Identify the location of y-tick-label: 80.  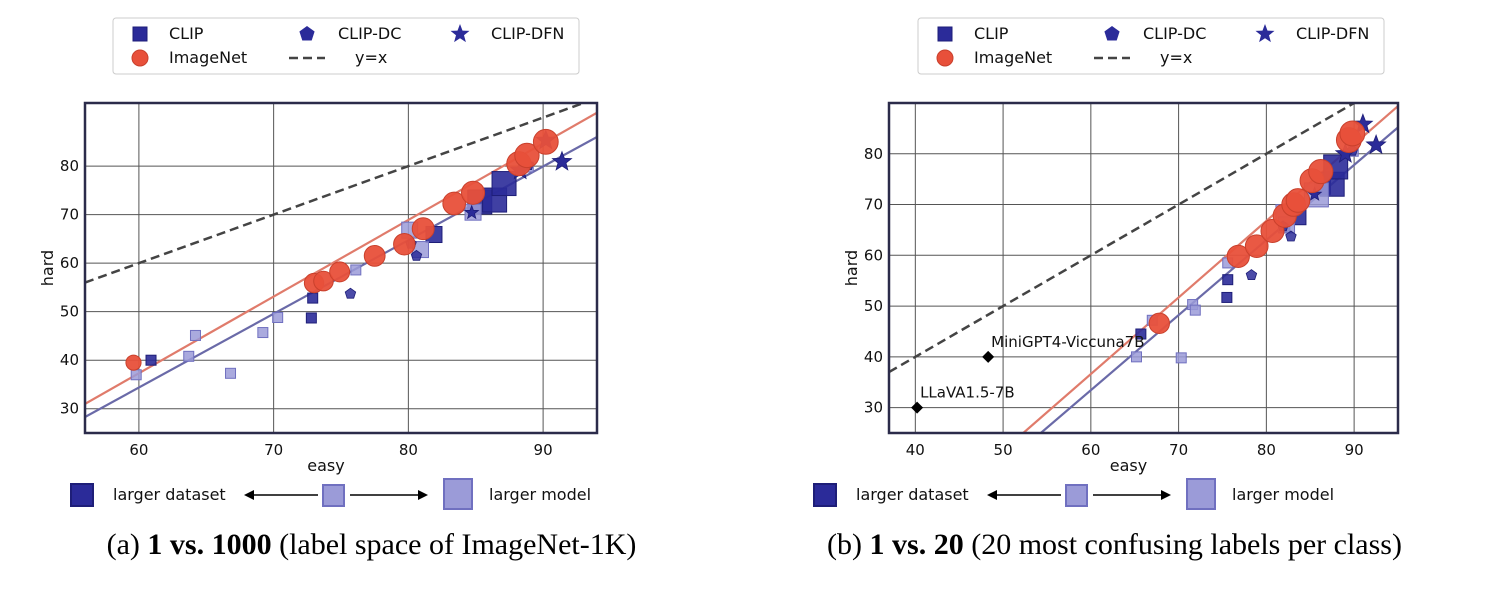
(873, 154).